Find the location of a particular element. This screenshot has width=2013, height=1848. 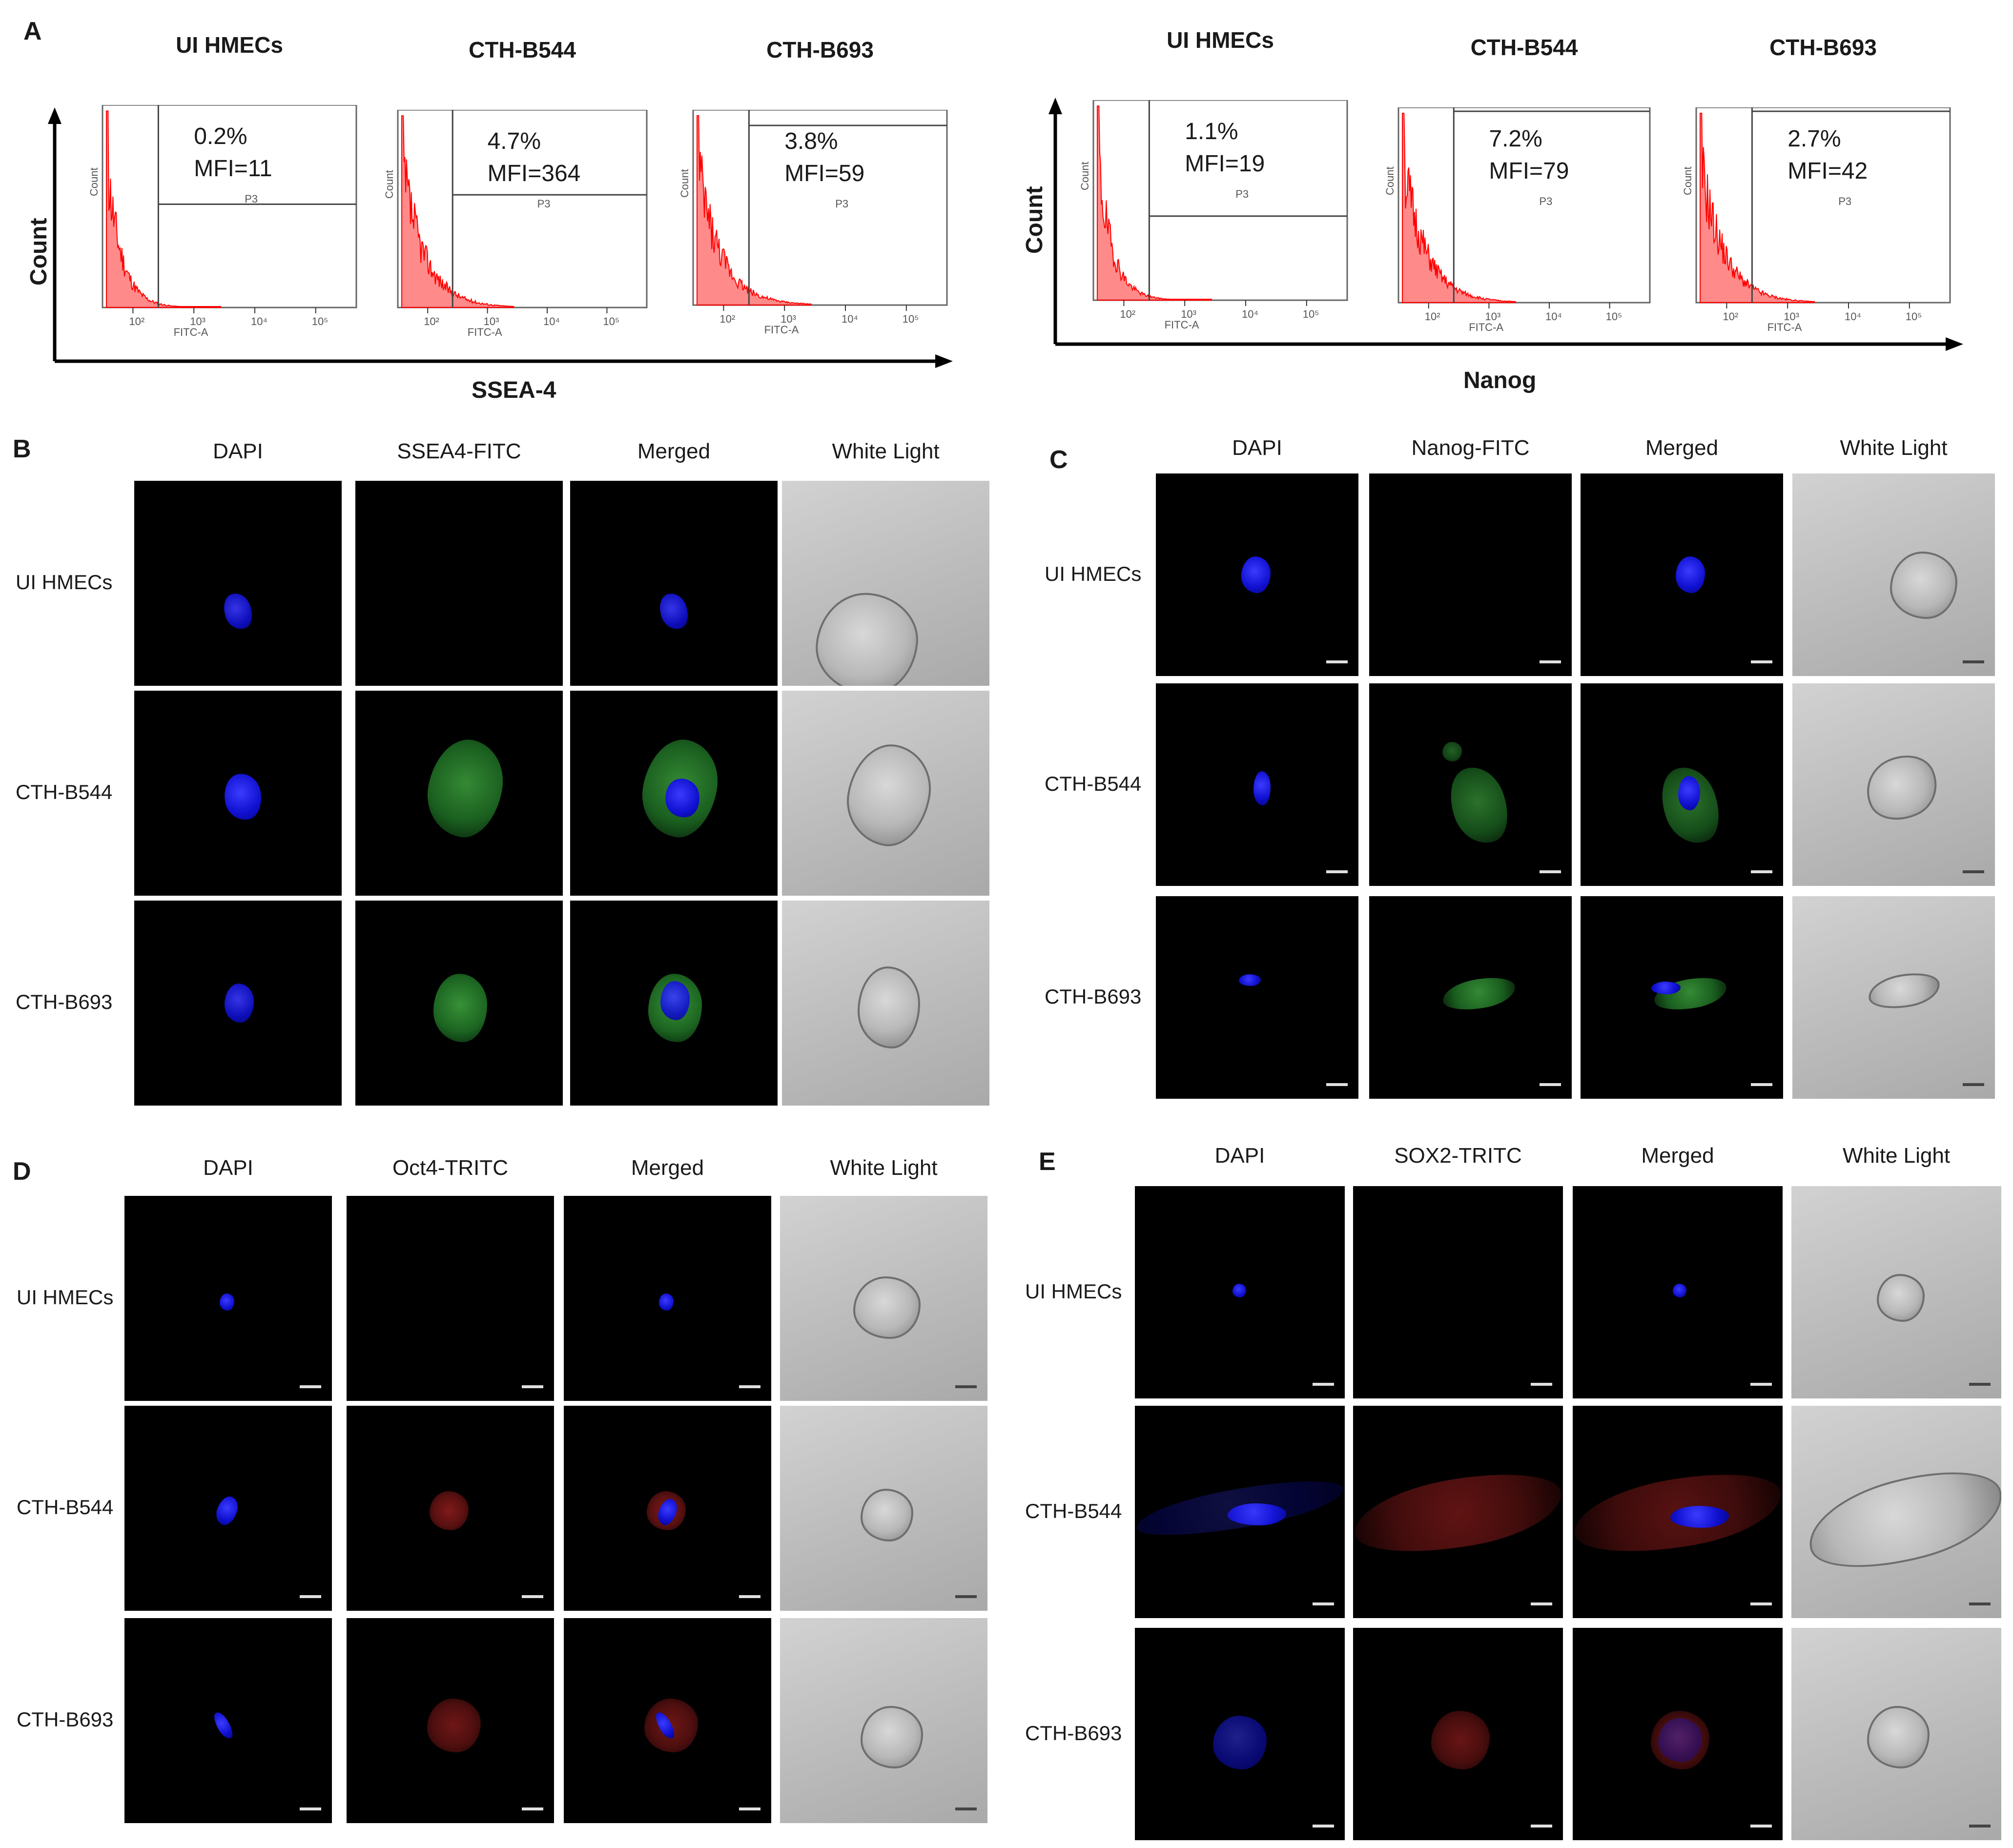

column-header: White Light is located at coordinates (1897, 1156).